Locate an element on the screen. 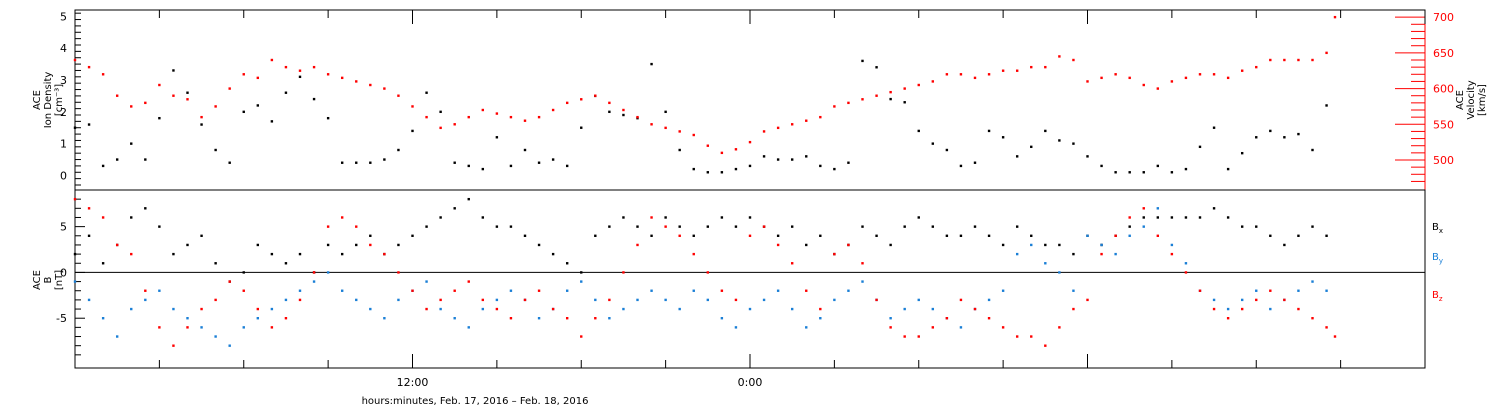 The image size is (1500, 414). density-tick-label: 2 is located at coordinates (63, 112).